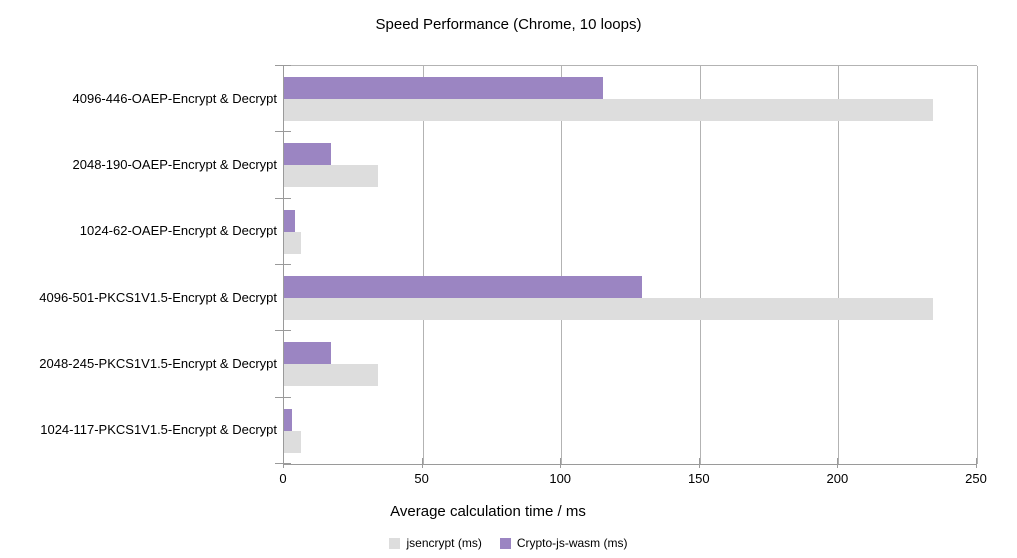  Describe the element at coordinates (174, 98) in the screenshot. I see `category-label-0: 4096-446-OAEP-Encrypt & Decrypt` at that location.